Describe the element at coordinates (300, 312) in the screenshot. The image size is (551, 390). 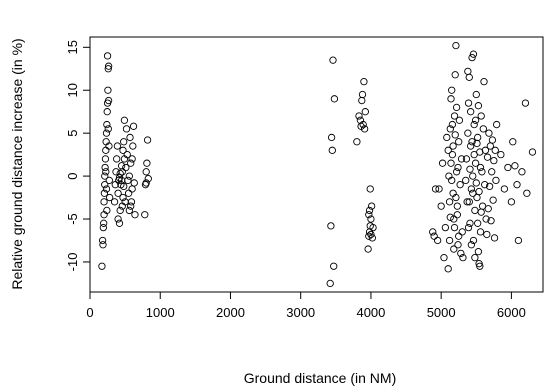
I see `x-tick-label: 3000` at that location.